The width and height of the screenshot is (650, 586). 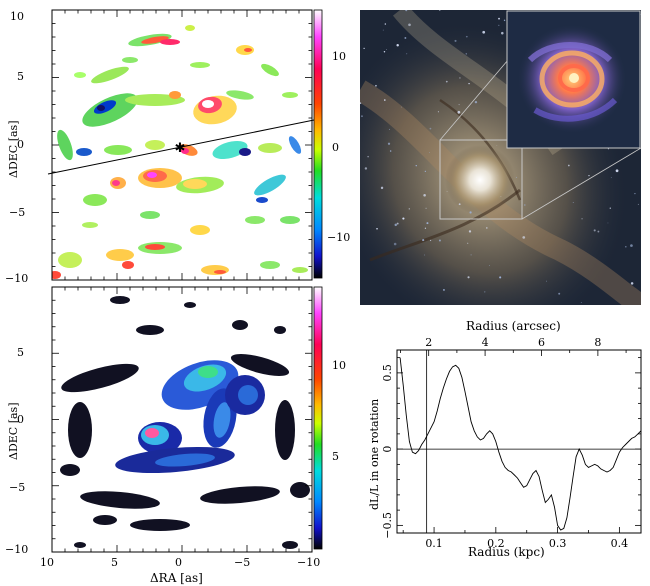 What do you see at coordinates (485, 342) in the screenshot?
I see `top-x-tick-label: 4` at bounding box center [485, 342].